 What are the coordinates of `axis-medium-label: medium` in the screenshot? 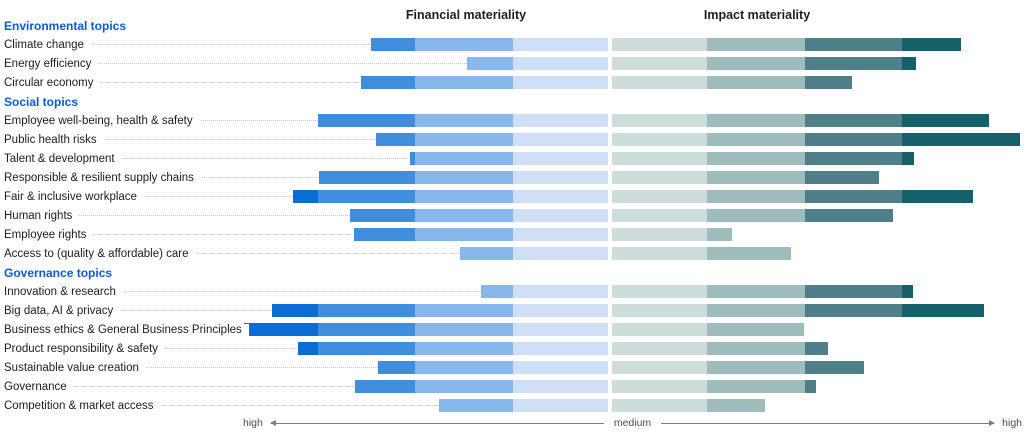 It's located at (632, 423).